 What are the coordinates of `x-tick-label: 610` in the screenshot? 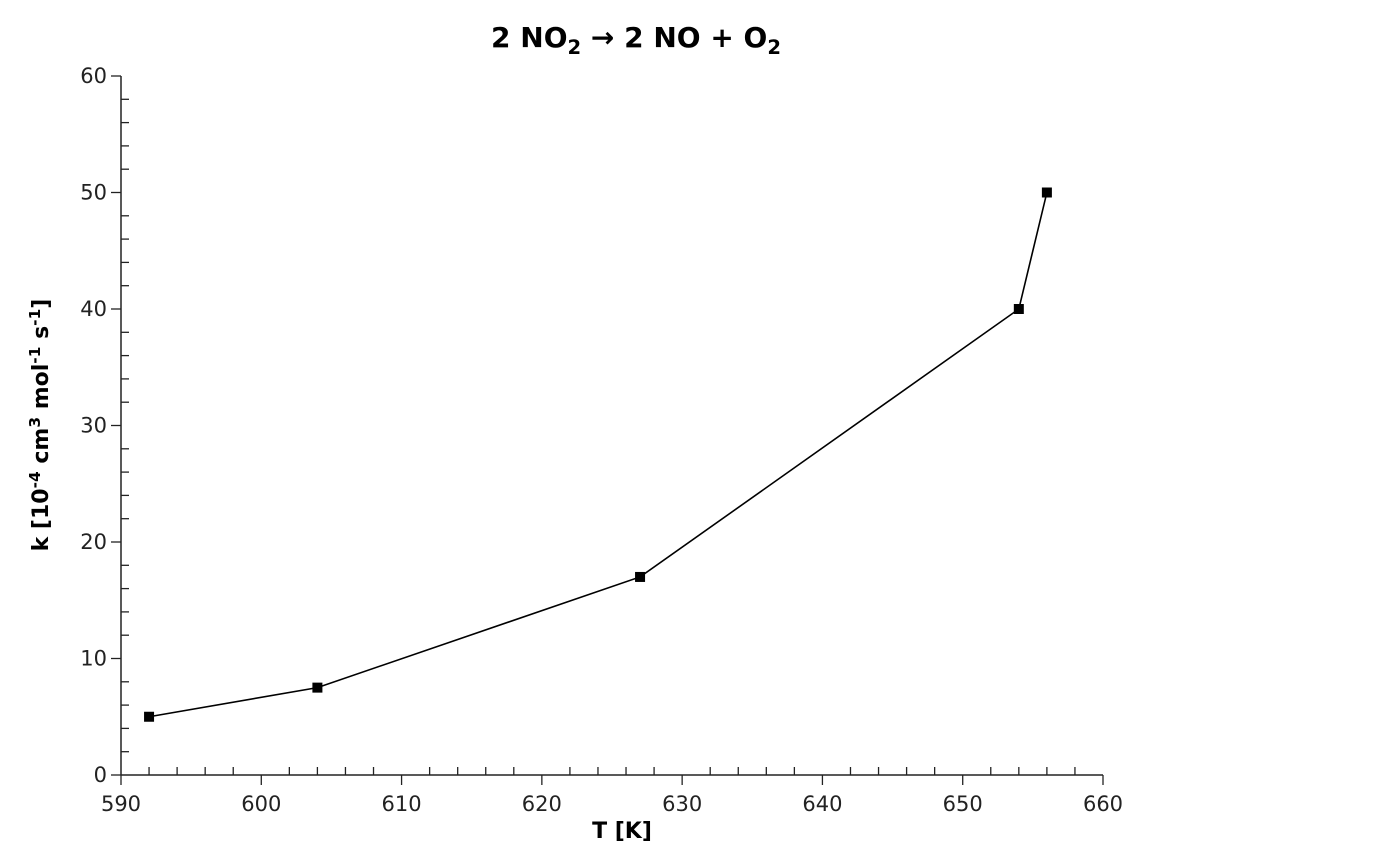 It's located at (402, 804).